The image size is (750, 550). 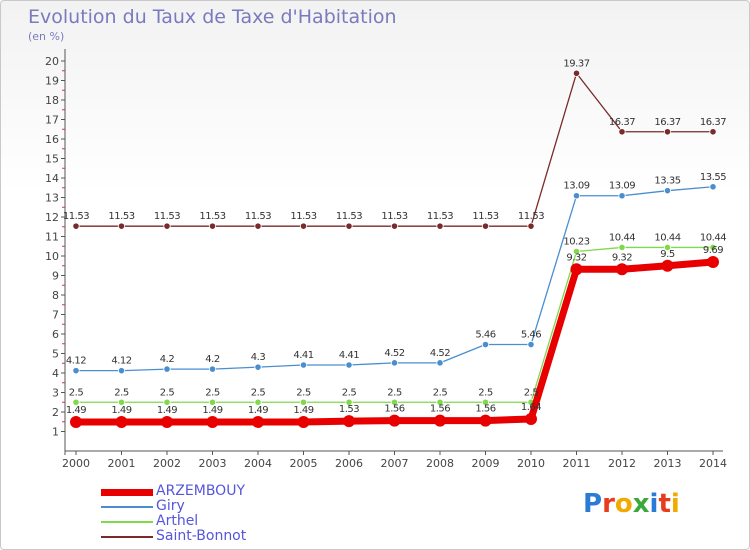 I want to click on y-tick-label: 10, so click(x=52, y=256).